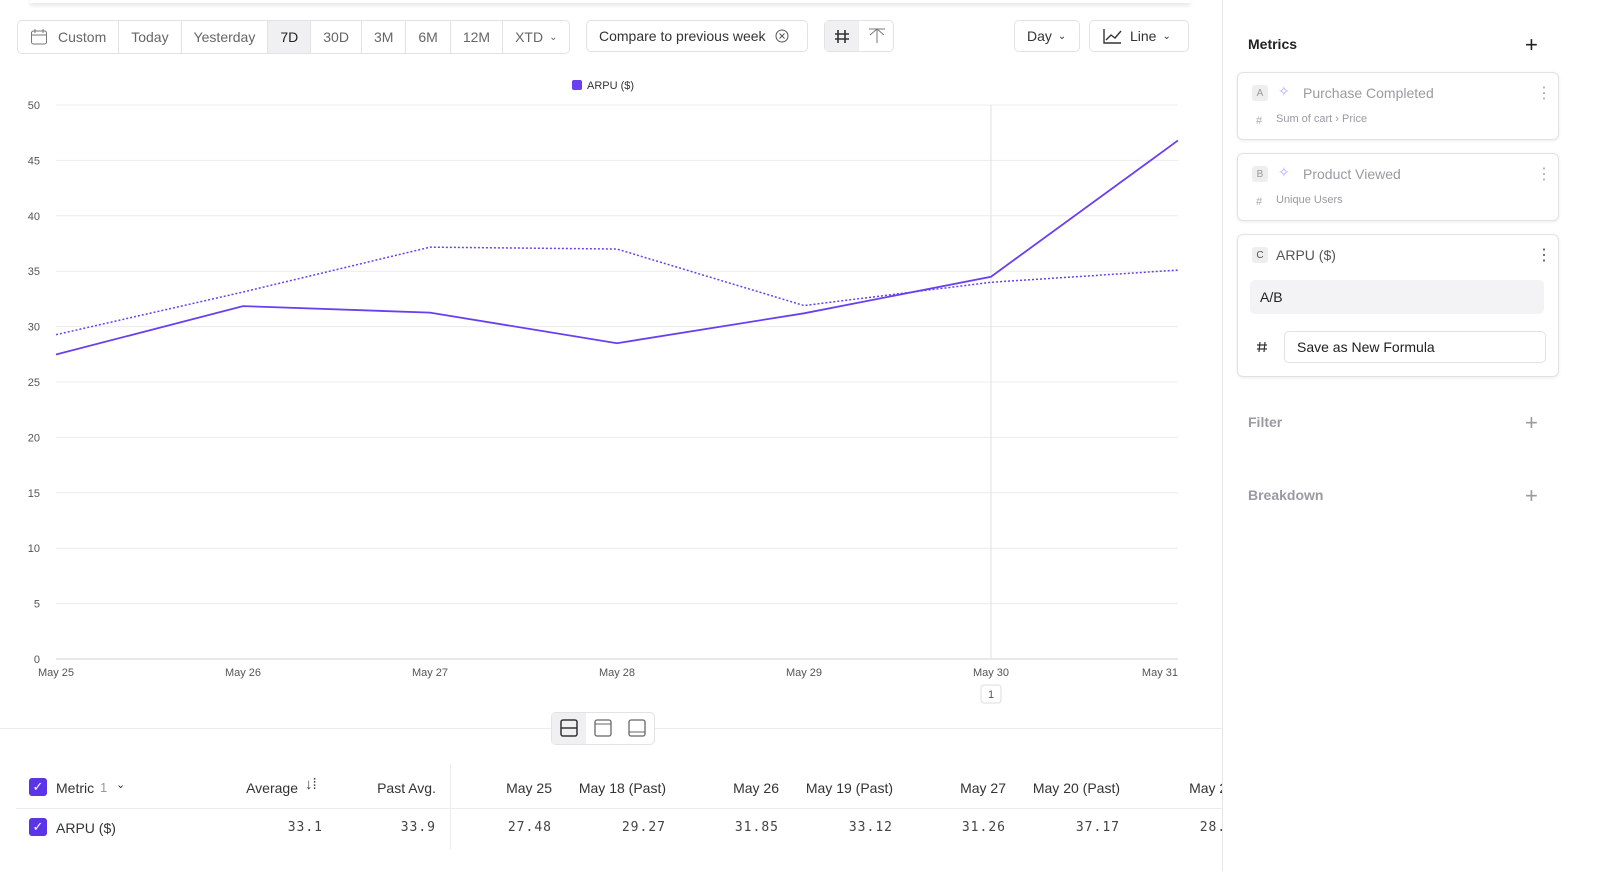 This screenshot has width=1600, height=871. Describe the element at coordinates (428, 37) in the screenshot. I see `range-button: 6M` at that location.